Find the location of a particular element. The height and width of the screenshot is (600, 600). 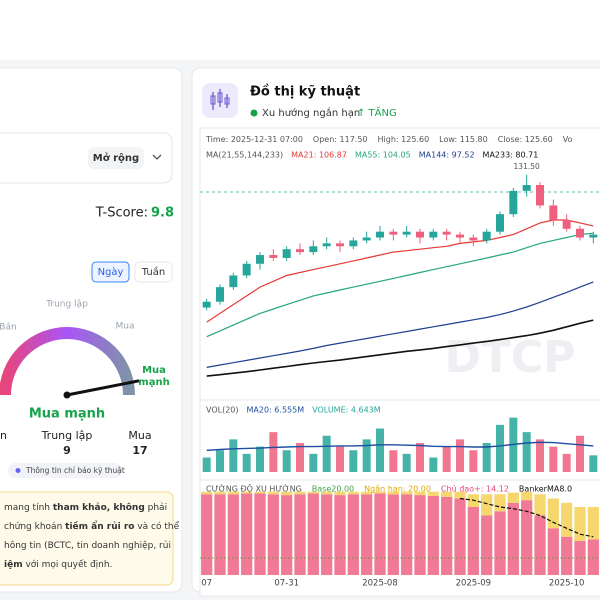

tab-label: Ngày is located at coordinates (111, 272).